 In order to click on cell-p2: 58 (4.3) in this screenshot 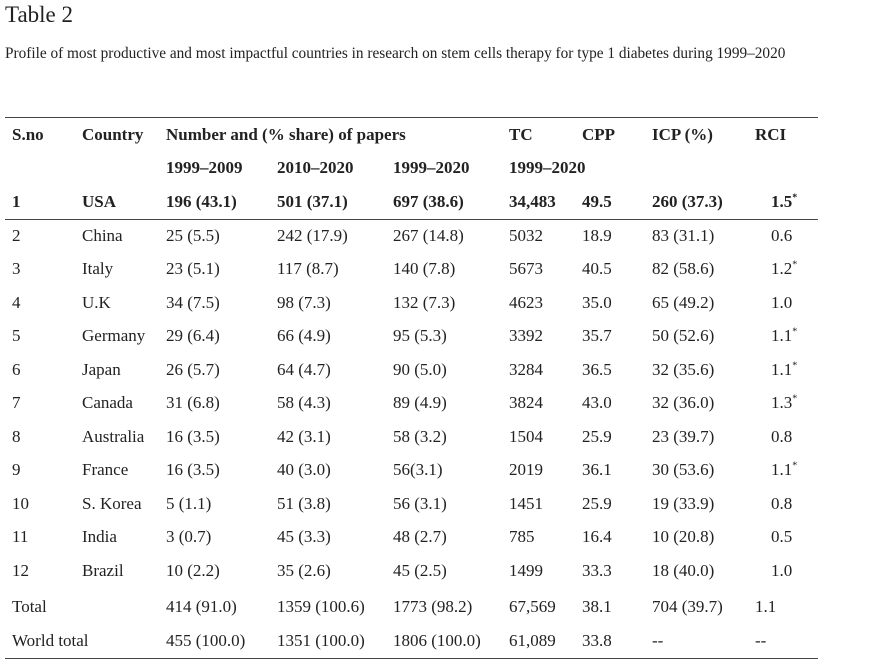, I will do `click(304, 402)`.